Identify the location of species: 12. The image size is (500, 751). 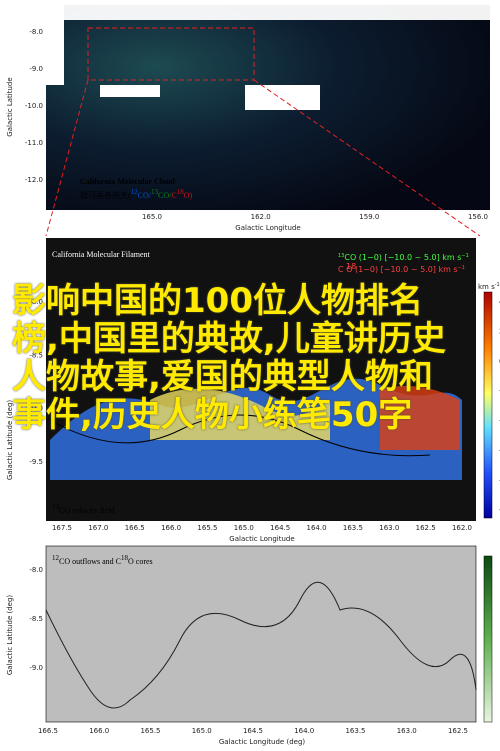
(135, 192).